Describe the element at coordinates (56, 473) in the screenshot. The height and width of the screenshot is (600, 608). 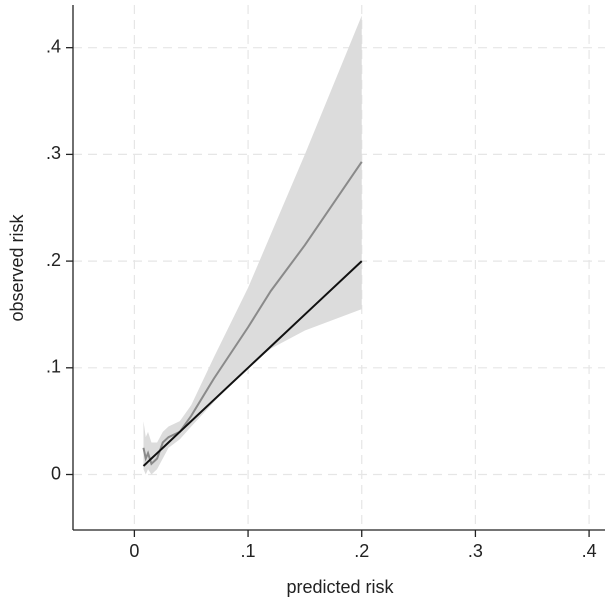
I see `y-tick-label: 0` at that location.